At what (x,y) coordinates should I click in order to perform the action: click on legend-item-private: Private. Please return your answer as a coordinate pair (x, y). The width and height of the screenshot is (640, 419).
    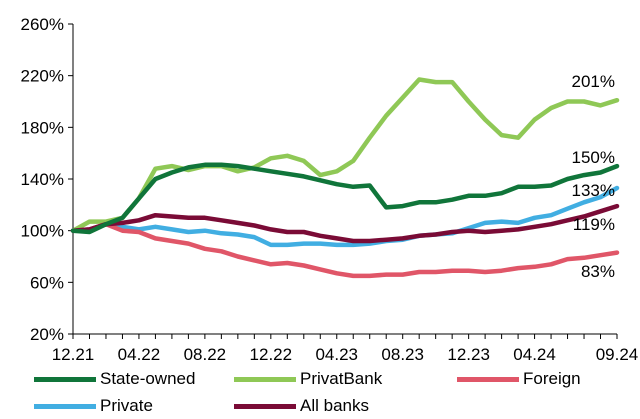
    Looking at the image, I should click on (93, 406).